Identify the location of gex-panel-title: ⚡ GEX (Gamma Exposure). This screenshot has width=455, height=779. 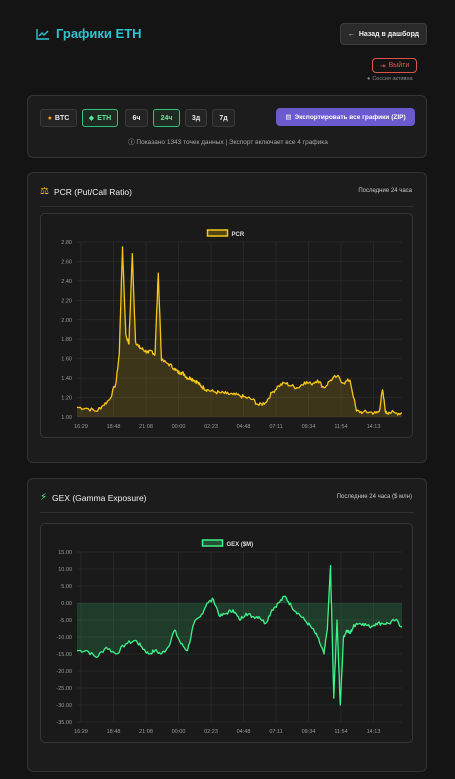
(93, 497).